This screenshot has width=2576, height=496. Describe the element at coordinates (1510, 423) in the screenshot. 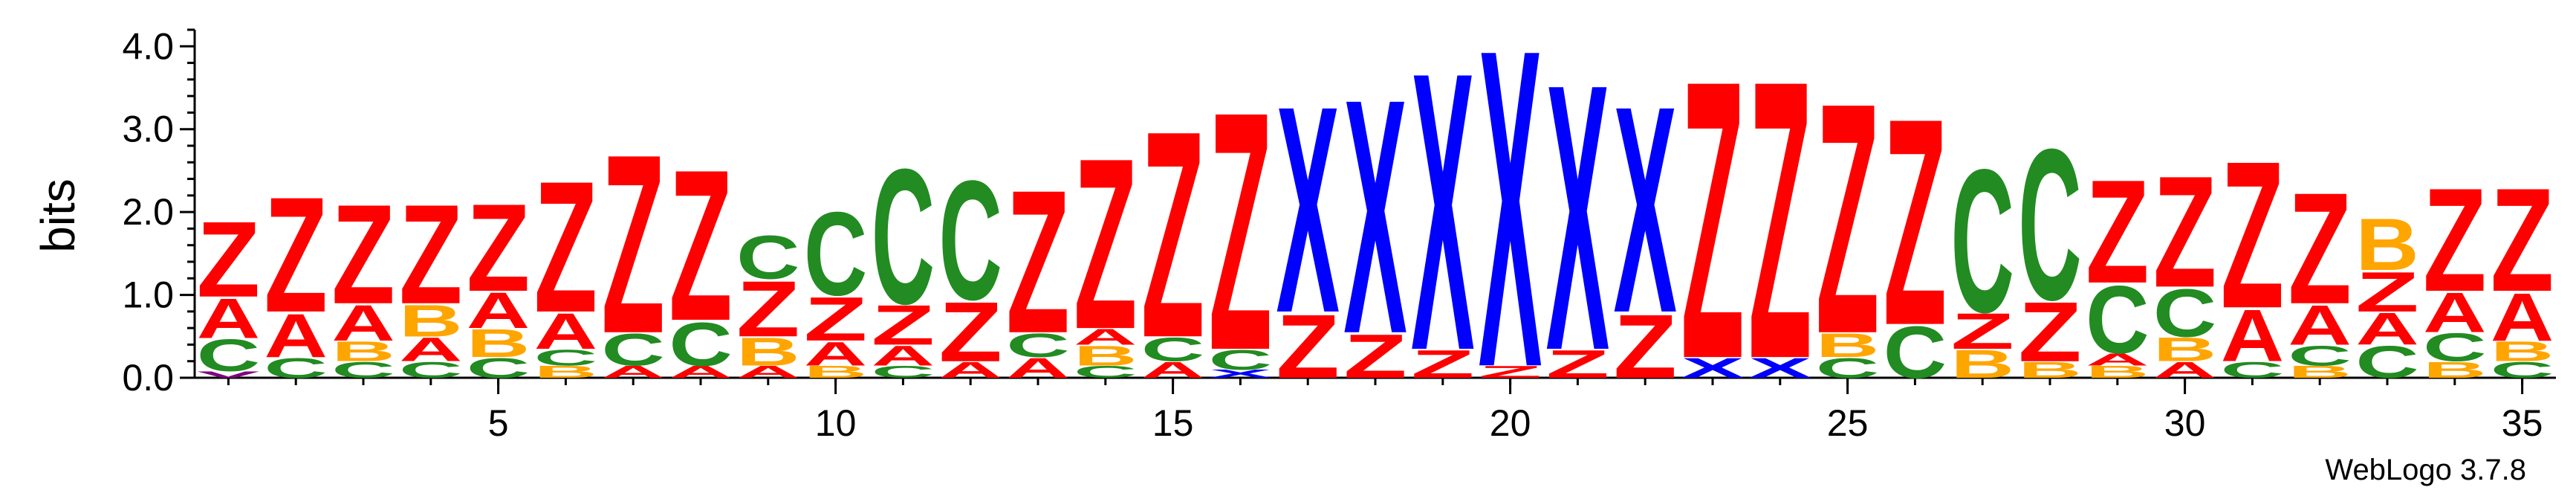

I see `x-tick-label: 20` at that location.